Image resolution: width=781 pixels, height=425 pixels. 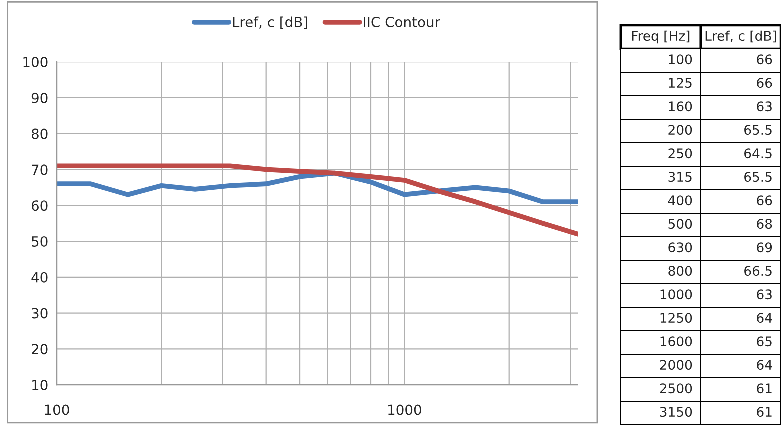 I want to click on text: 400, so click(x=680, y=201).